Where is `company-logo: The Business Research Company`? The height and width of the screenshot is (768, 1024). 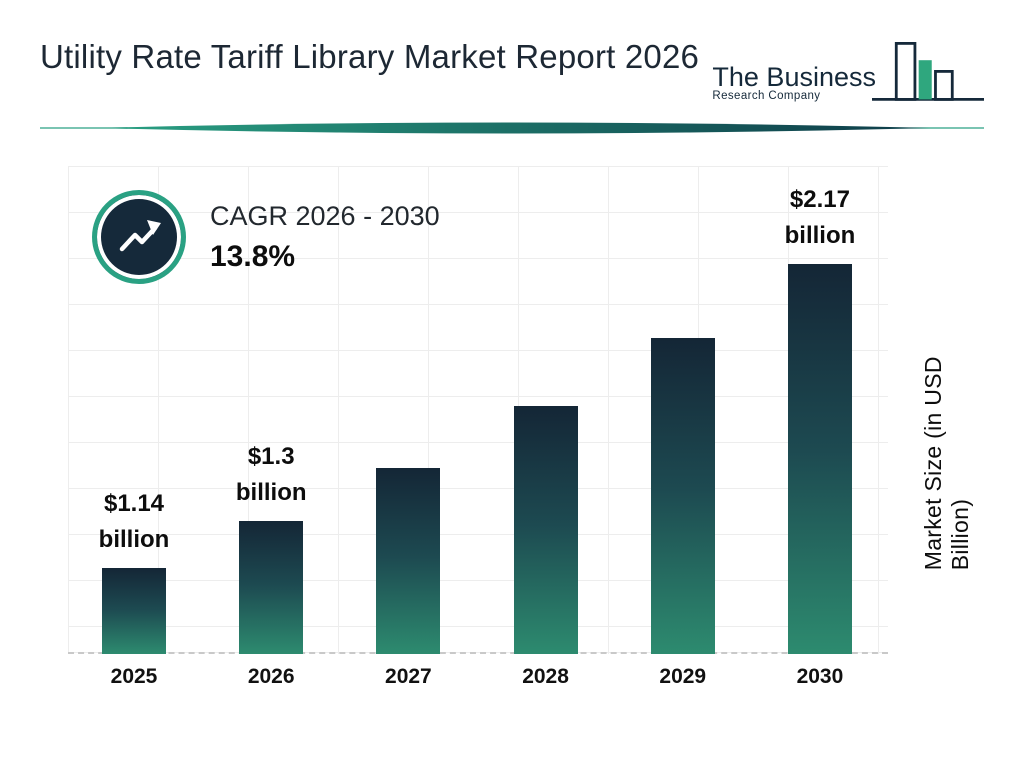 company-logo: The Business Research Company is located at coordinates (848, 77).